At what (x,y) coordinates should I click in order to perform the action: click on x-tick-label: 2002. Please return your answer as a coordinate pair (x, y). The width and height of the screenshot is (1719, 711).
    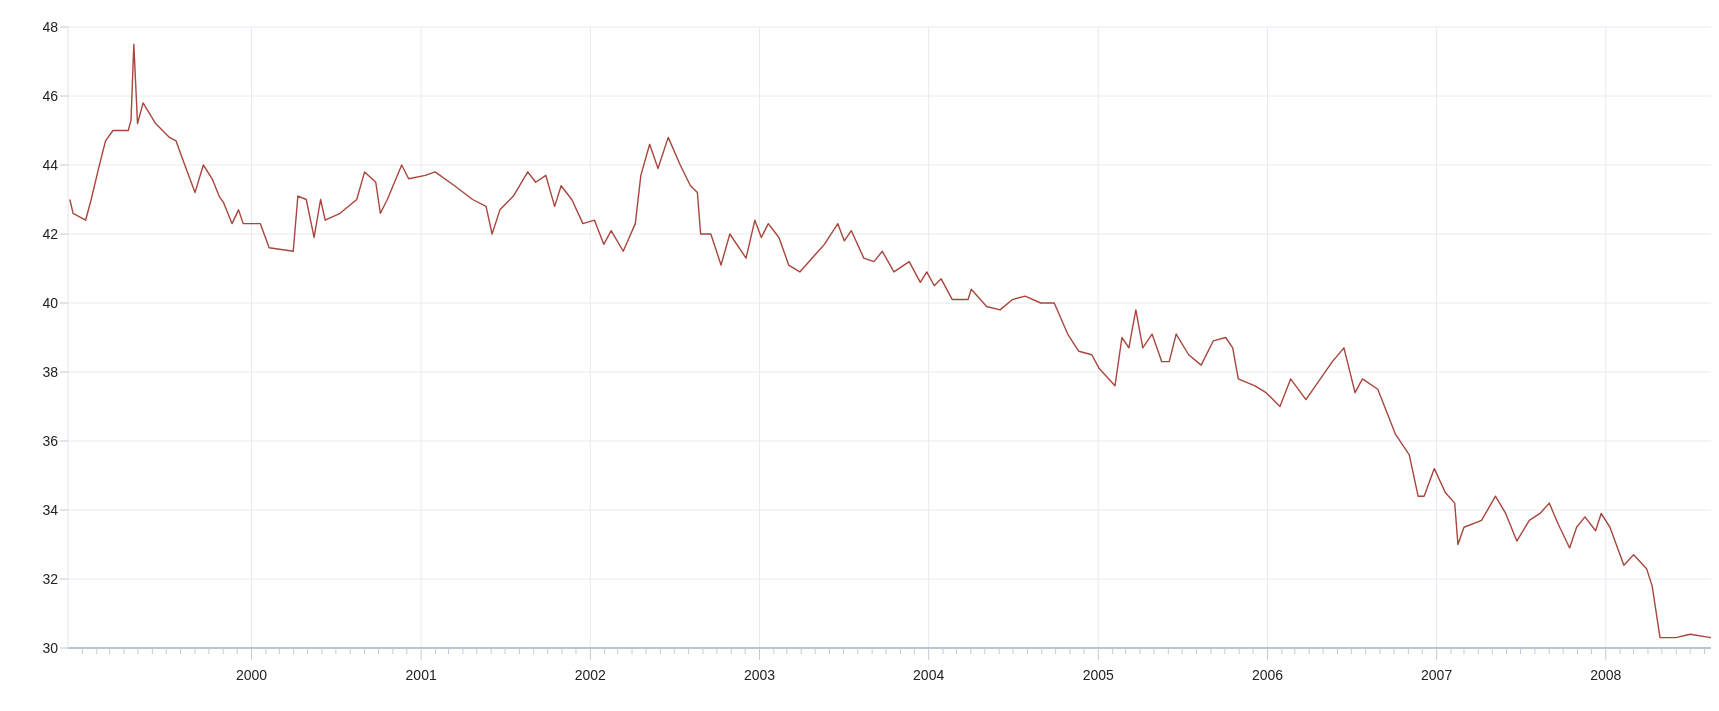
    Looking at the image, I should click on (590, 675).